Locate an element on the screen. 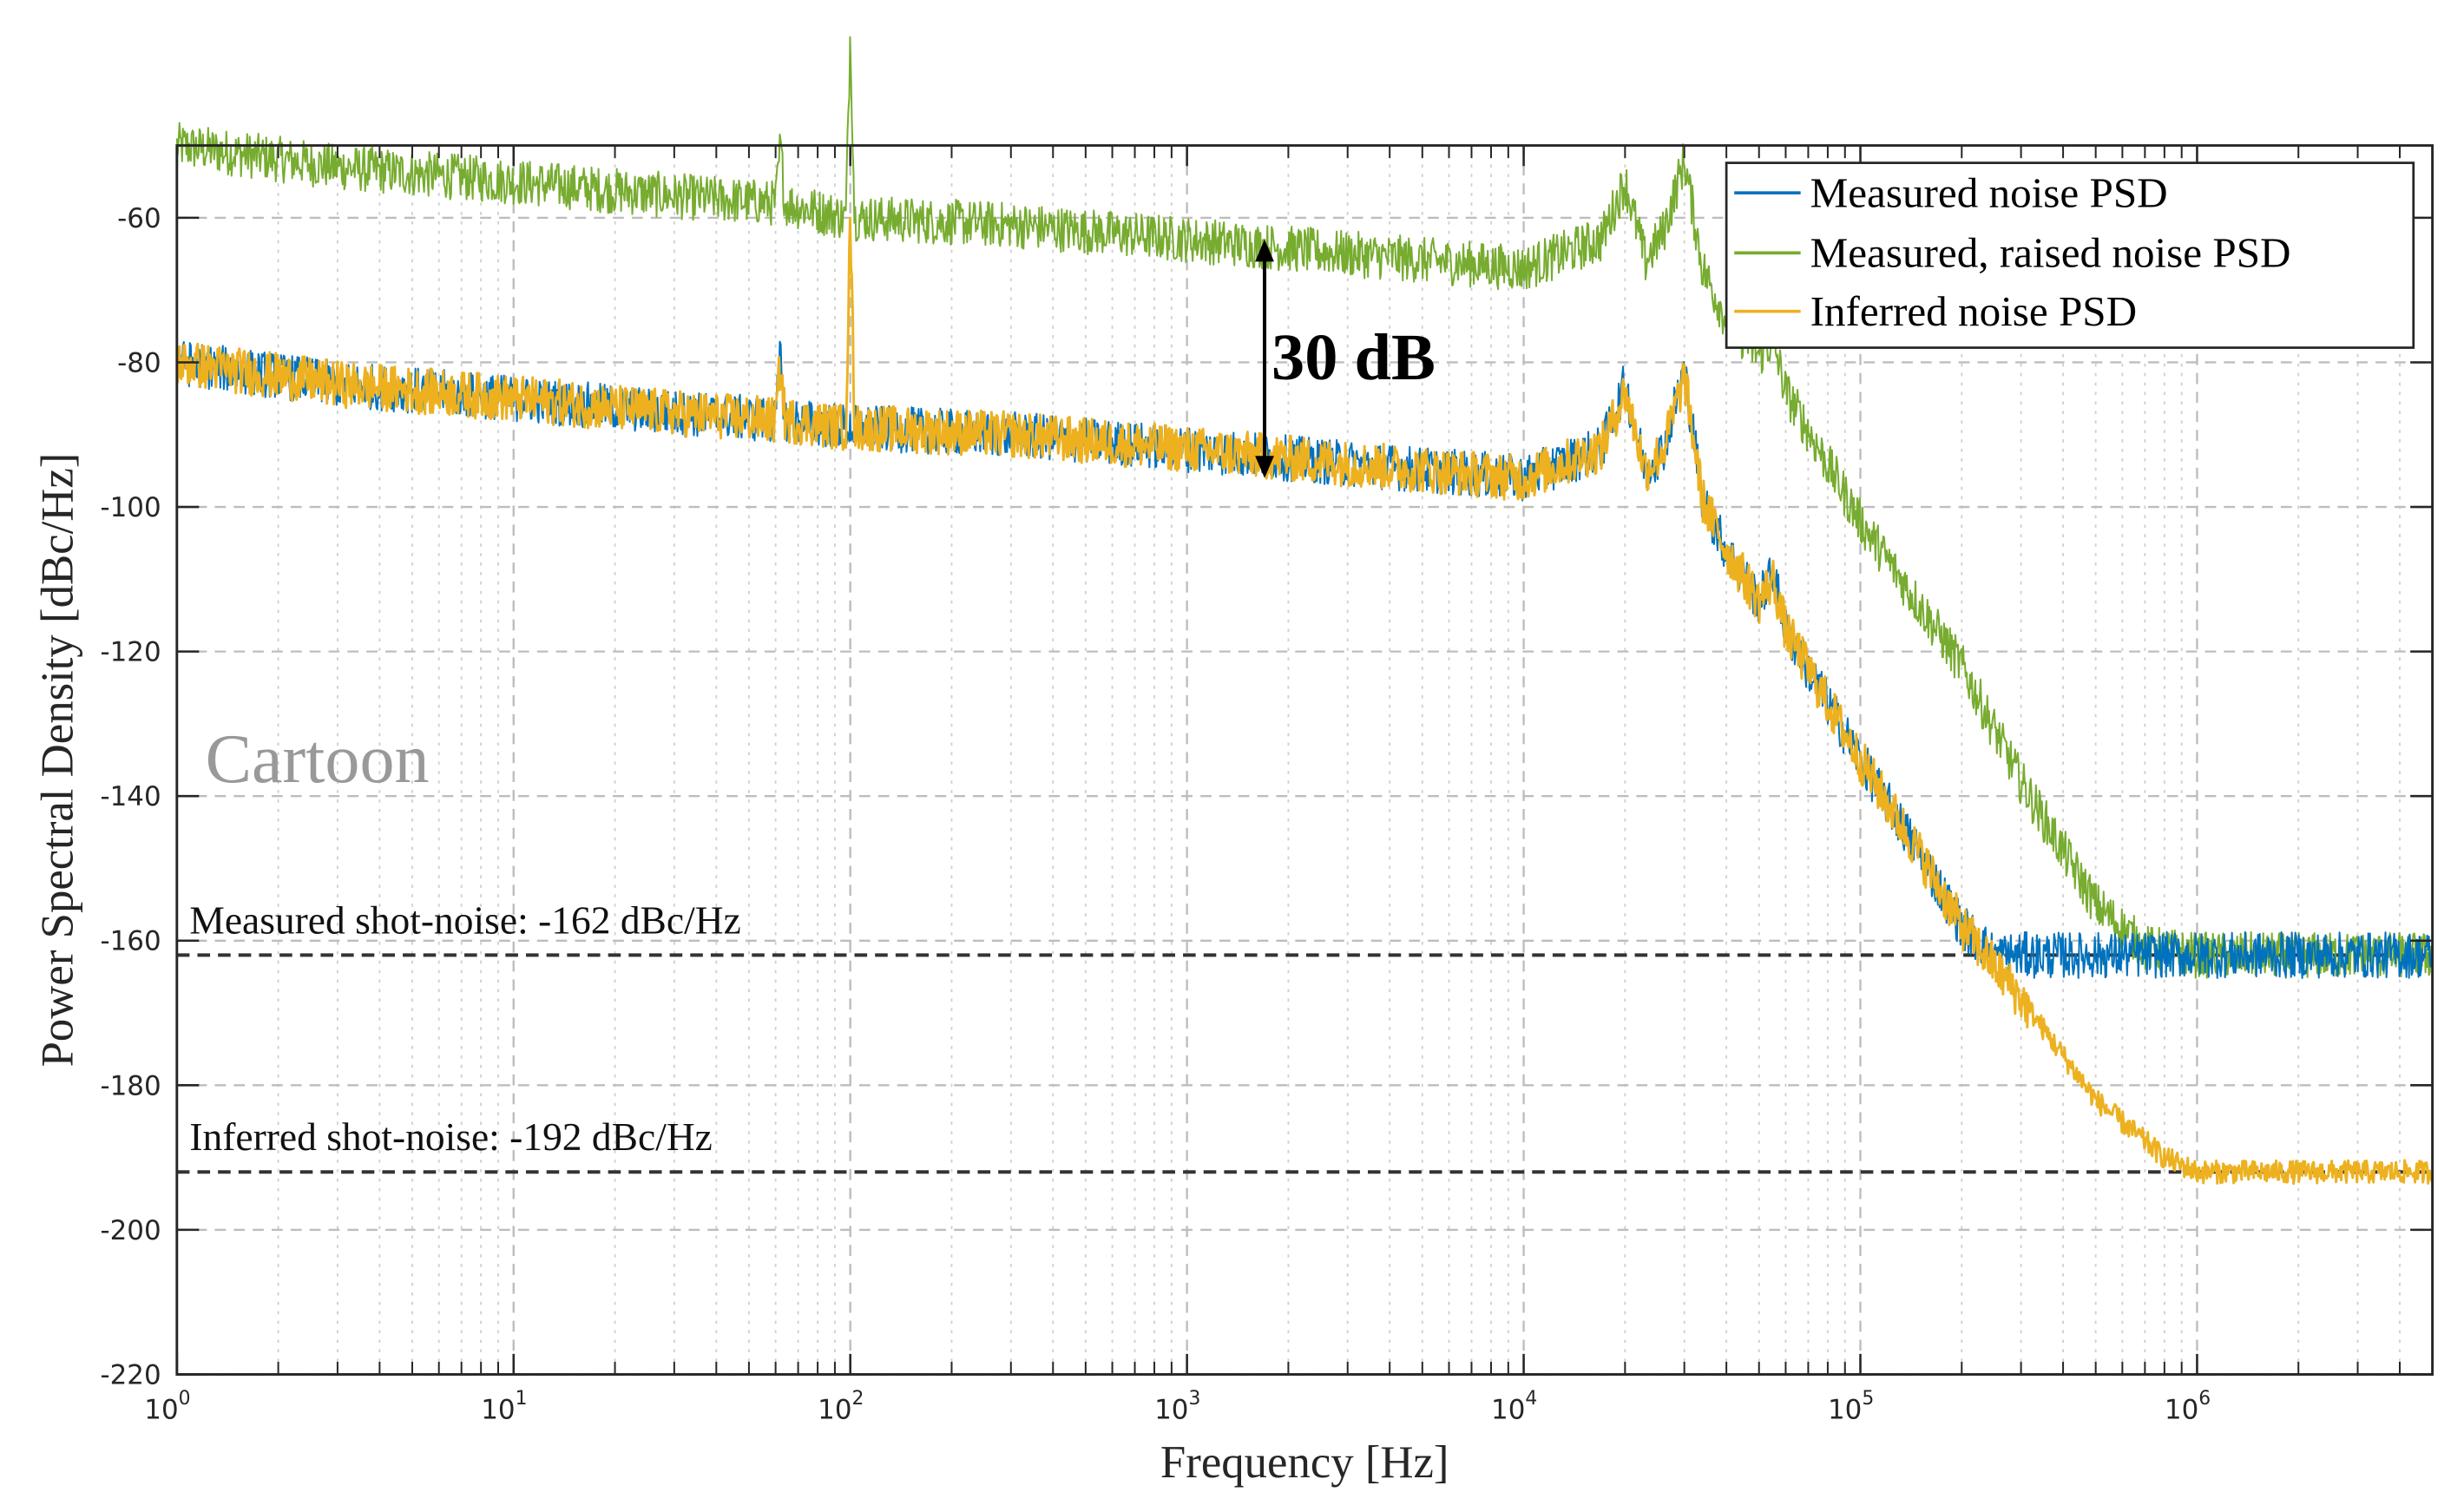  x-tick-label: 10² is located at coordinates (841, 1406).